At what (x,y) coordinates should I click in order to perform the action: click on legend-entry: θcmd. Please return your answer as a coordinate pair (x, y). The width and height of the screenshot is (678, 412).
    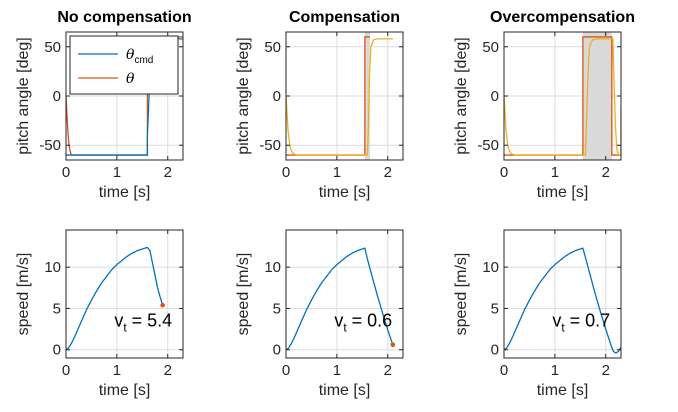
    Looking at the image, I should click on (139, 56).